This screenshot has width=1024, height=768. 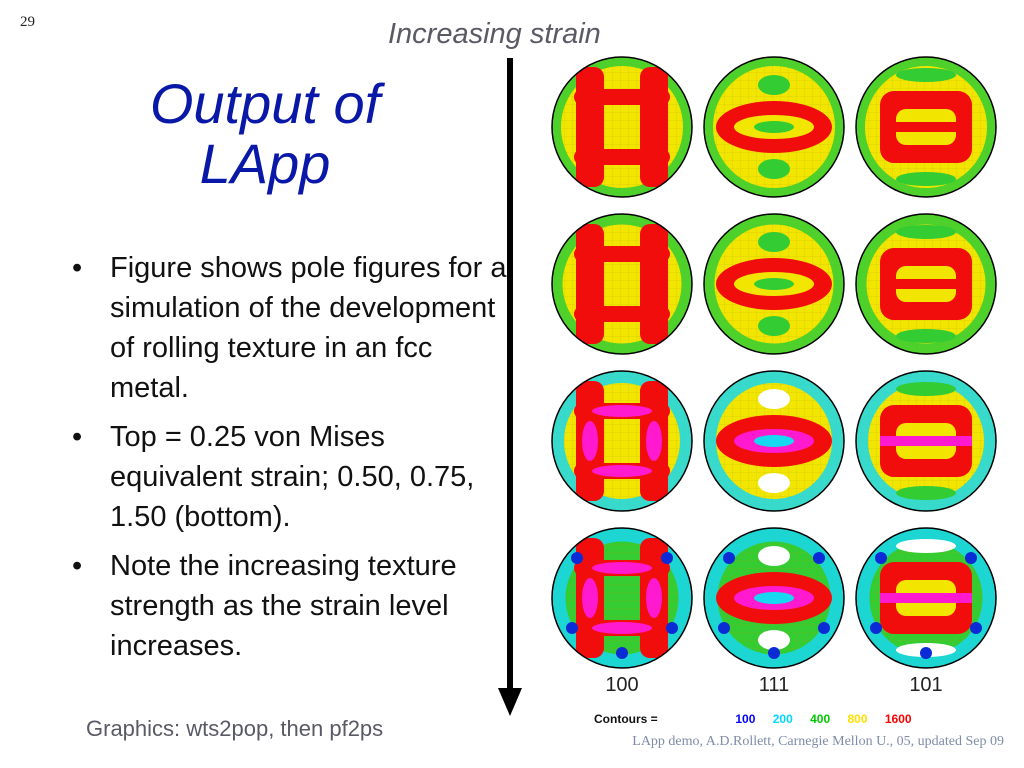 I want to click on title-line-2: LApp, so click(x=265, y=163).